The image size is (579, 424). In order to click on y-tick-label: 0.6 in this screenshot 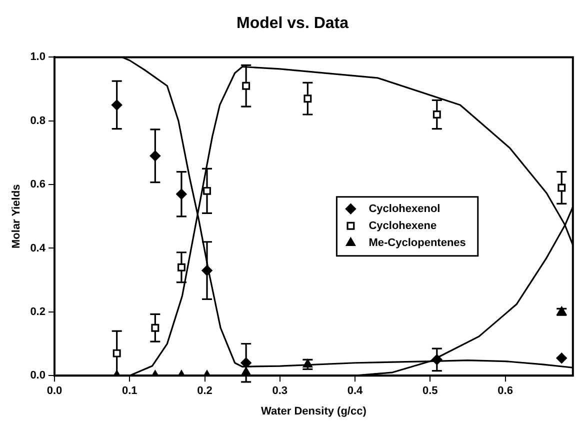, I will do `click(38, 184)`.